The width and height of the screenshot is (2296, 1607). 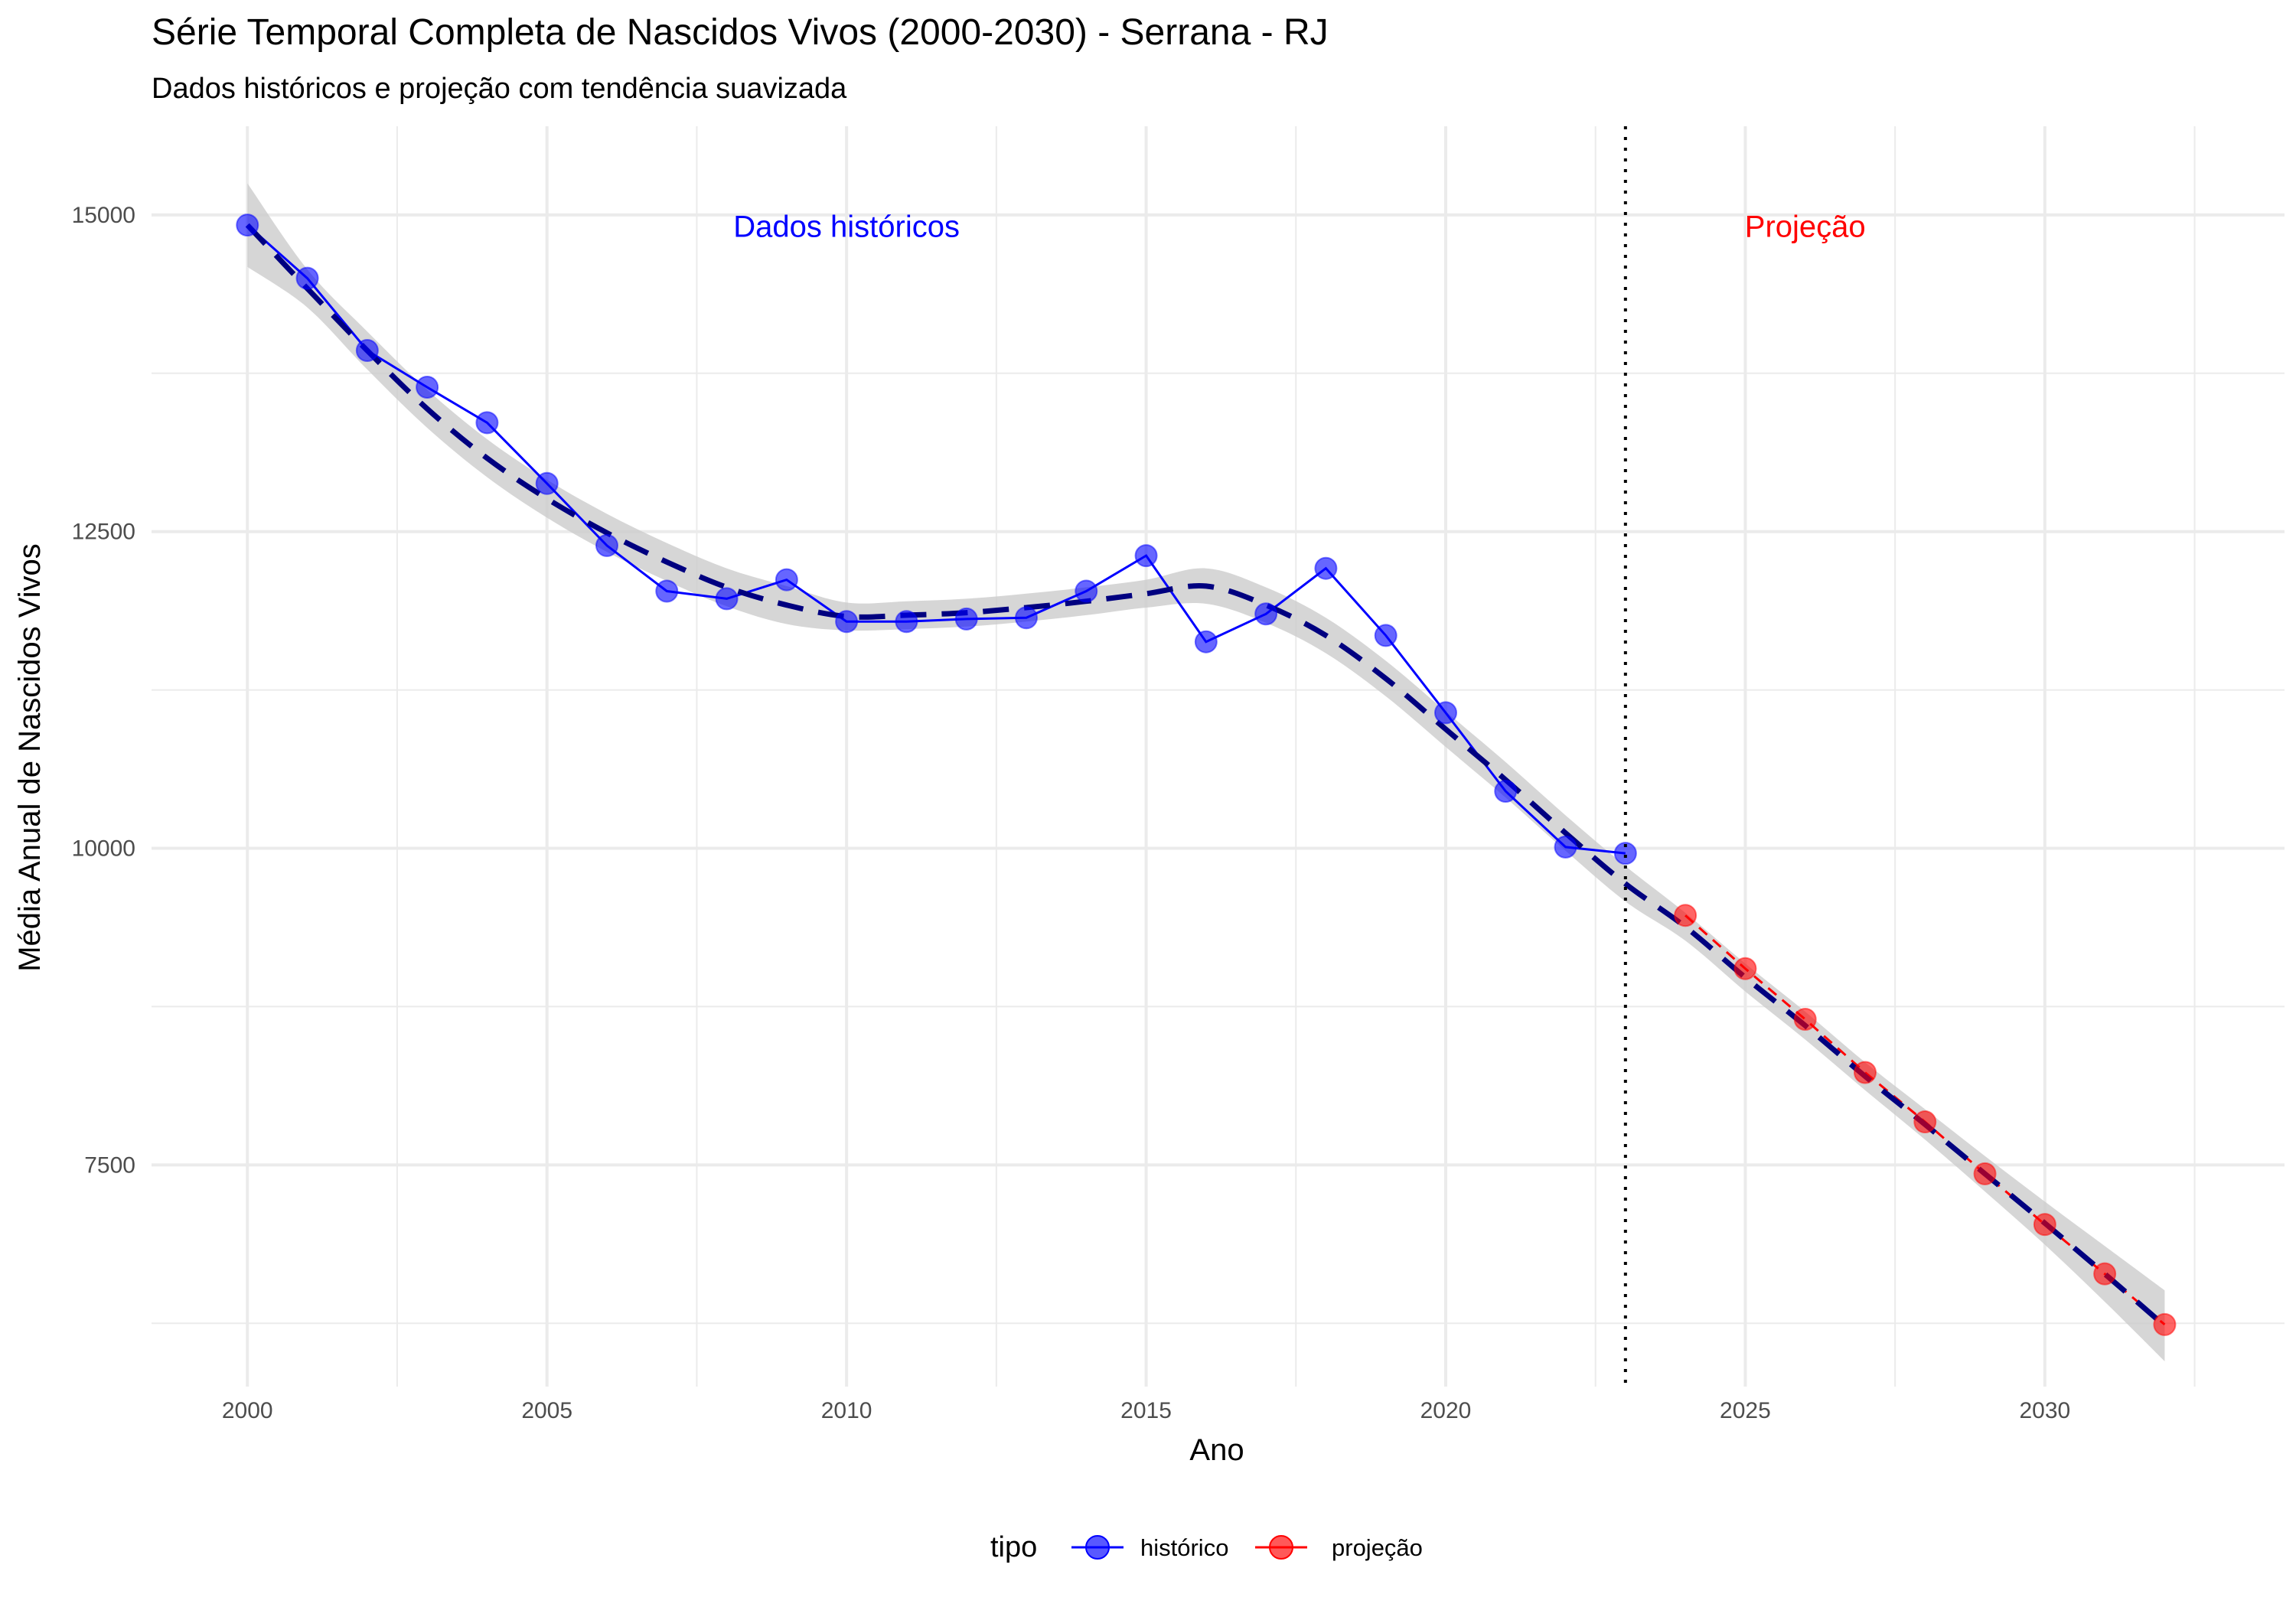 What do you see at coordinates (109, 1165) in the screenshot?
I see `y-tick-label: 7500` at bounding box center [109, 1165].